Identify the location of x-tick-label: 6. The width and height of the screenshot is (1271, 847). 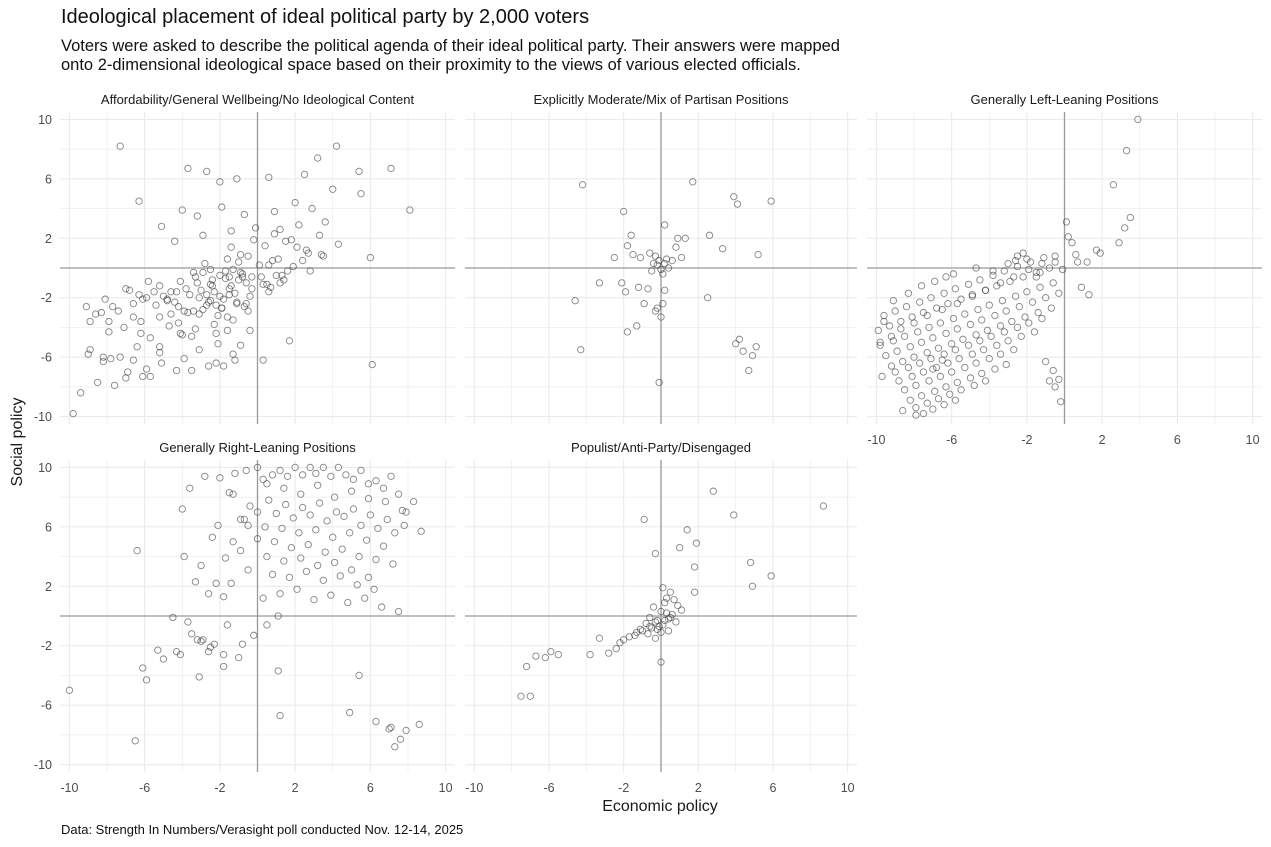
(773, 788).